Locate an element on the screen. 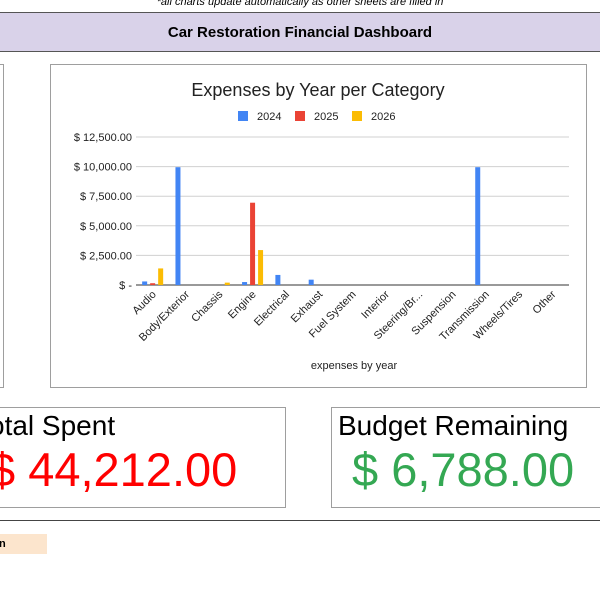  total-spent-card: otal Spent $ 44,212.00 is located at coordinates (143, 457).